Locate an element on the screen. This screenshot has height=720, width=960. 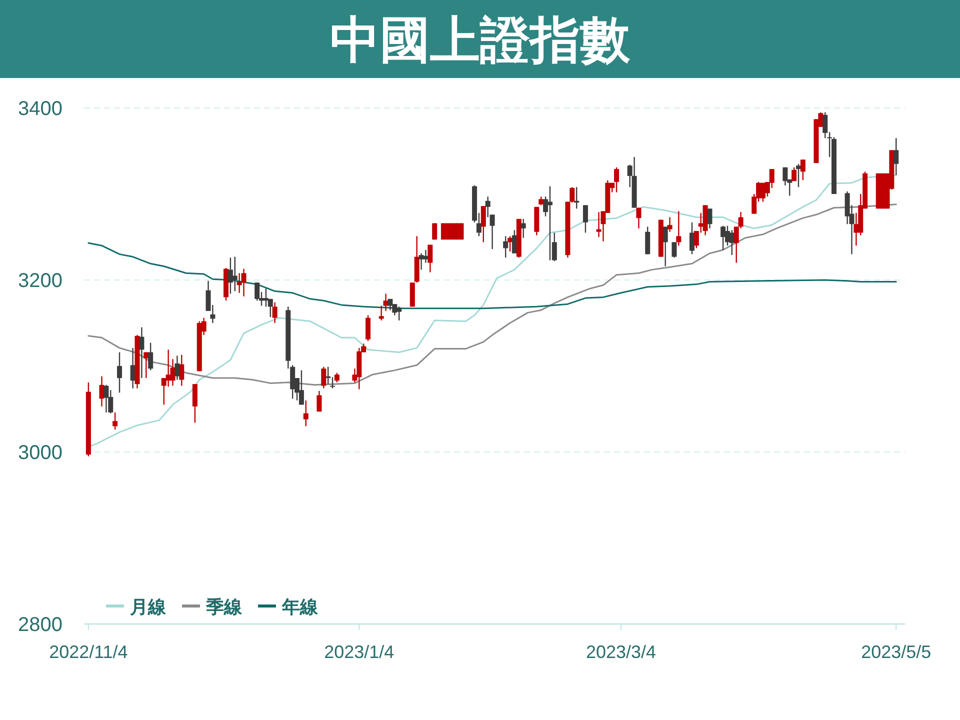
legend-label: 月線 is located at coordinates (148, 607).